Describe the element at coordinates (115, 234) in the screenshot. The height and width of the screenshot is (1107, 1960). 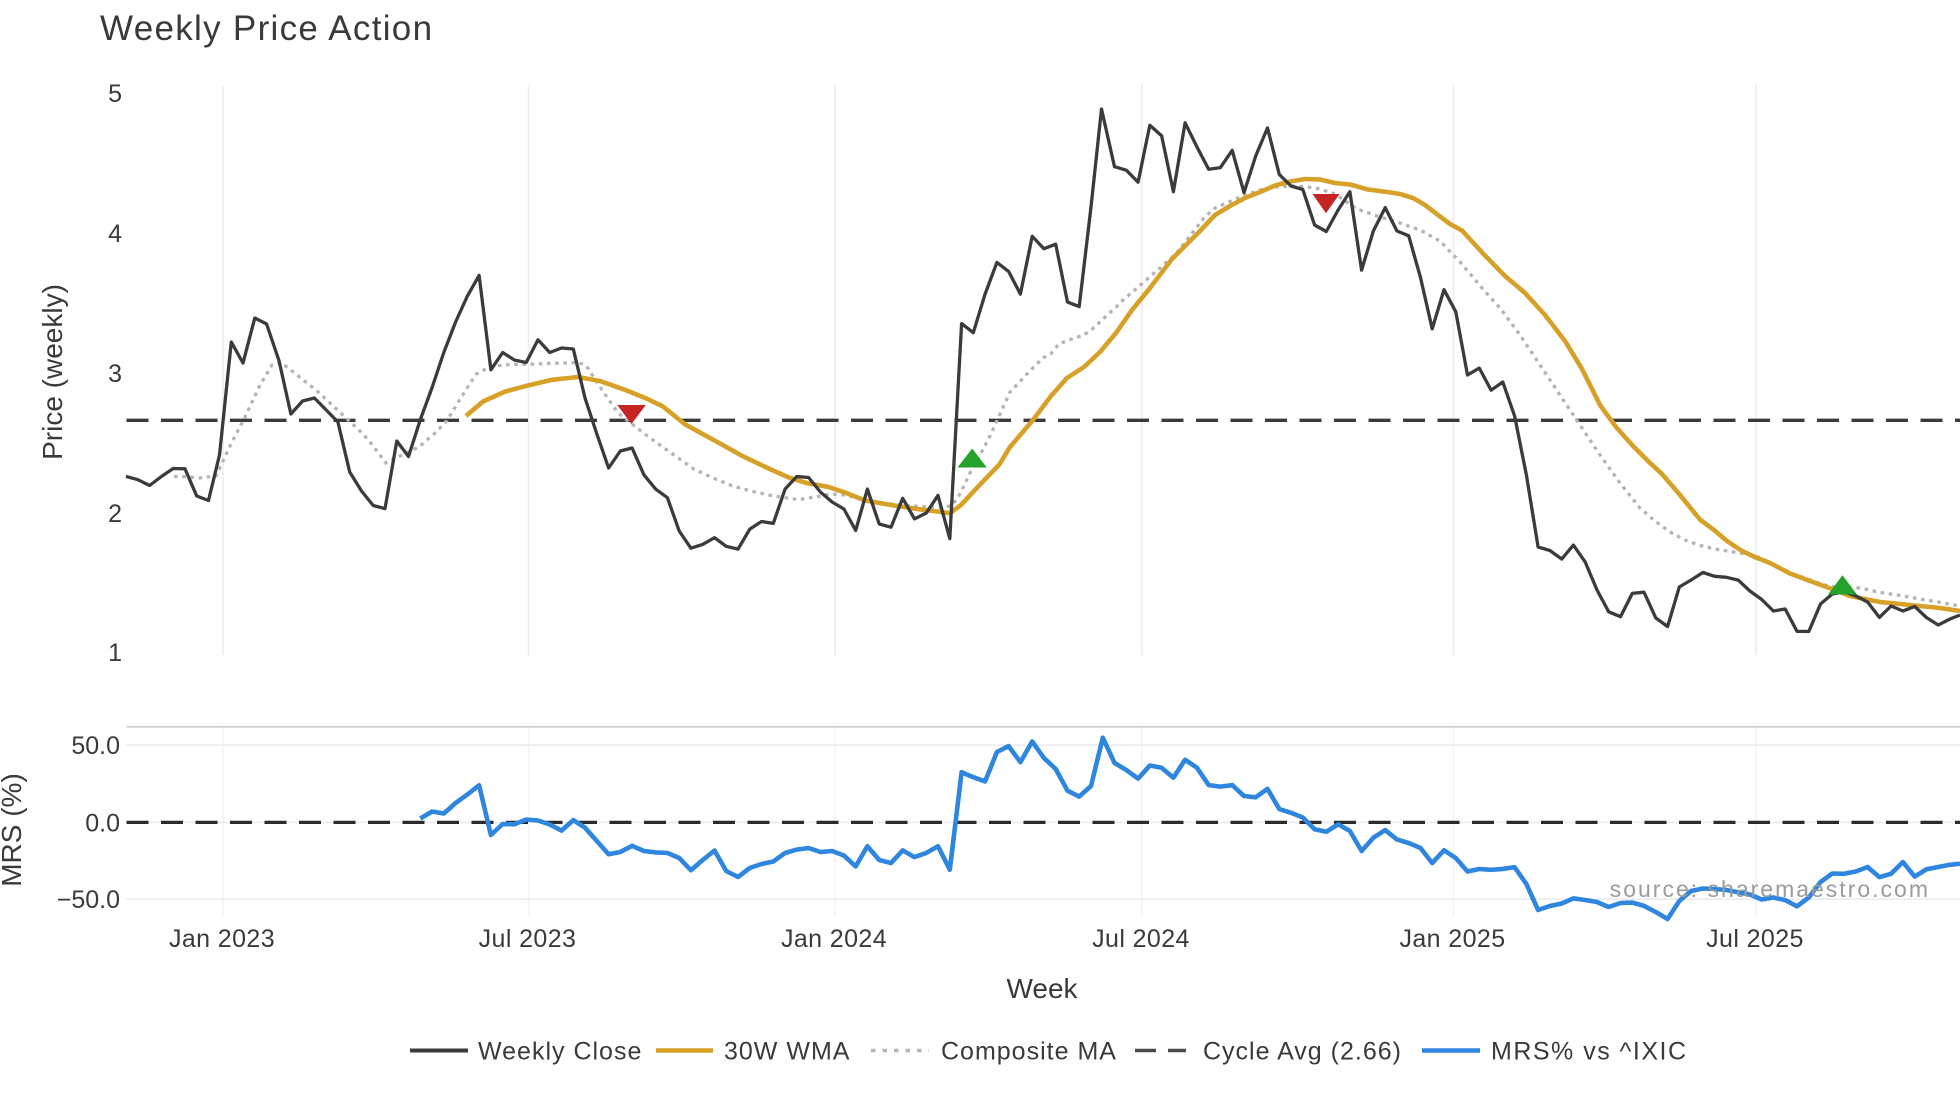
I see `svg-text: 4` at that location.